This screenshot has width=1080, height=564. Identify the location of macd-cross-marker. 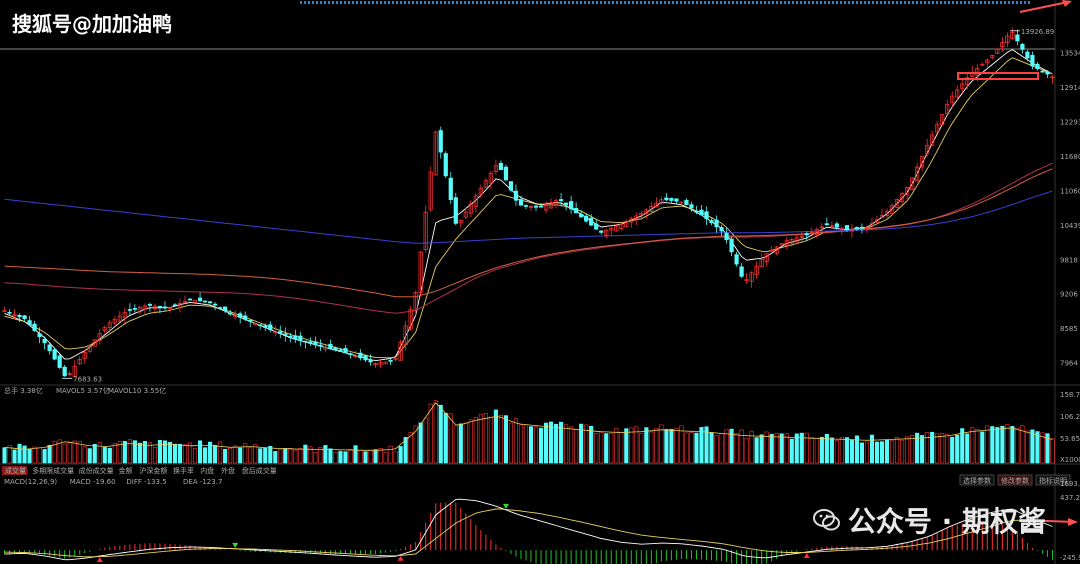
(505, 506).